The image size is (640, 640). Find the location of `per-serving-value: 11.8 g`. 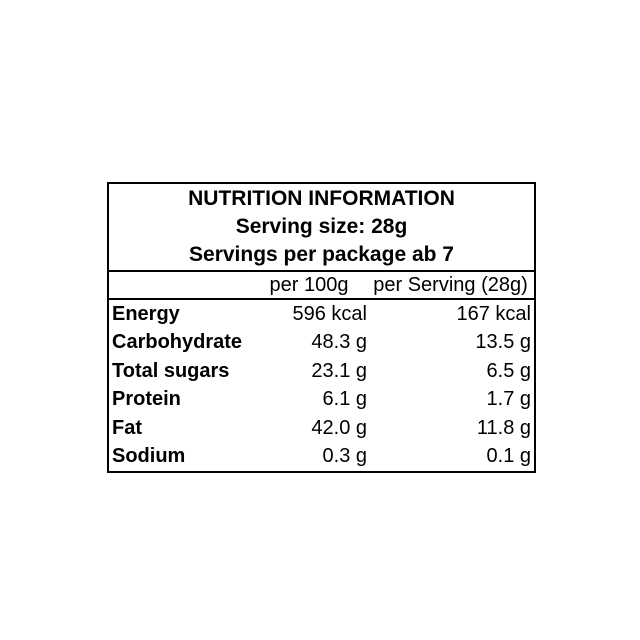

per-serving-value: 11.8 g is located at coordinates (503, 427).